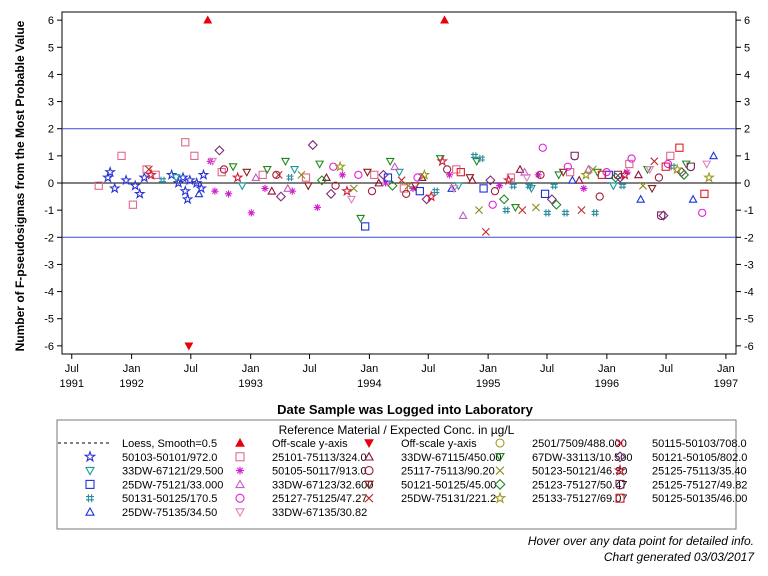  I want to click on y-tick-label: 6, so click(51, 21).